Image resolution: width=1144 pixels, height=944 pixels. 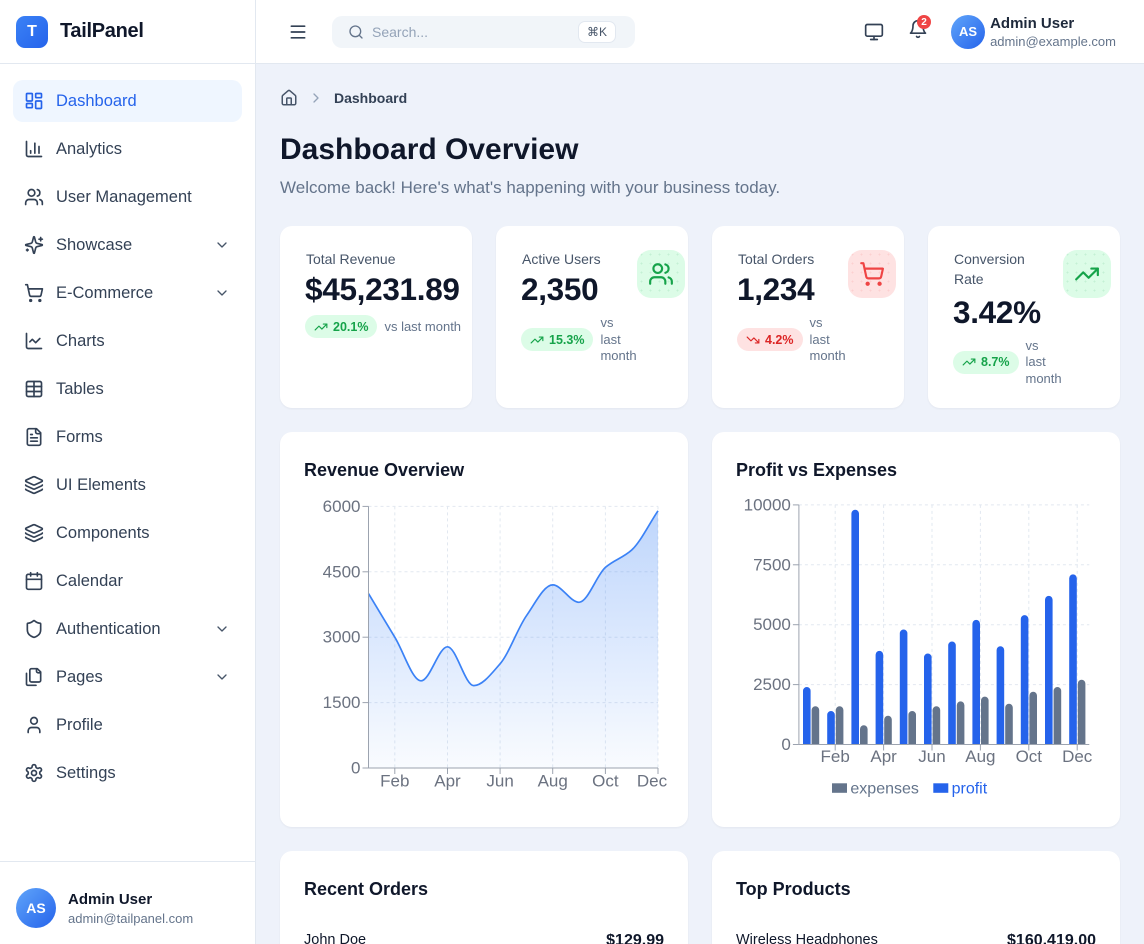 What do you see at coordinates (970, 788) in the screenshot?
I see `svg-text: profit` at bounding box center [970, 788].